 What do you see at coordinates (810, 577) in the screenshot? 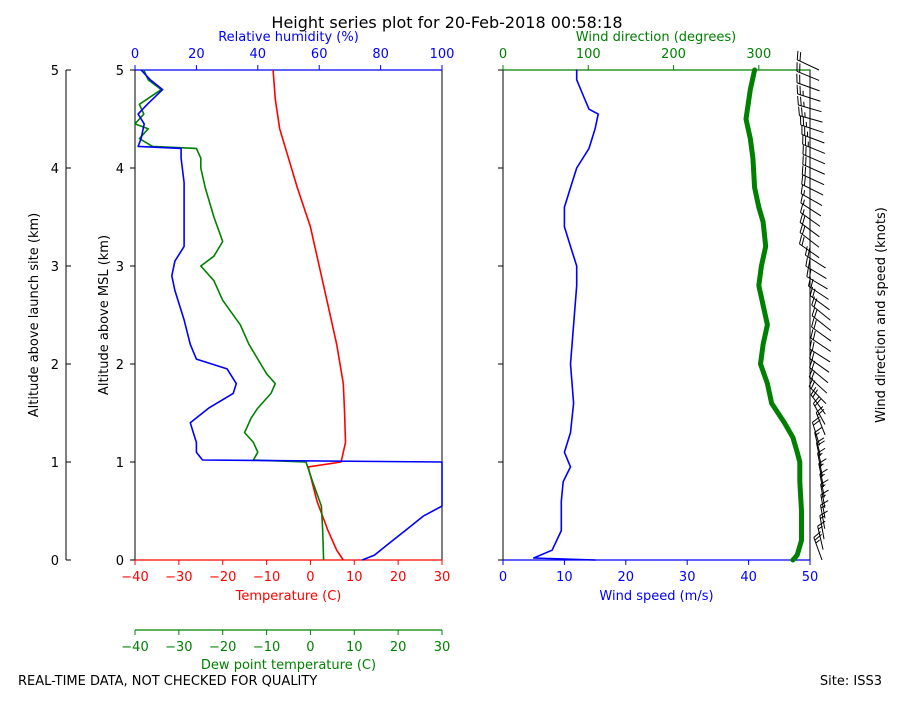
I see `wind-speed-tick-label: 50` at bounding box center [810, 577].